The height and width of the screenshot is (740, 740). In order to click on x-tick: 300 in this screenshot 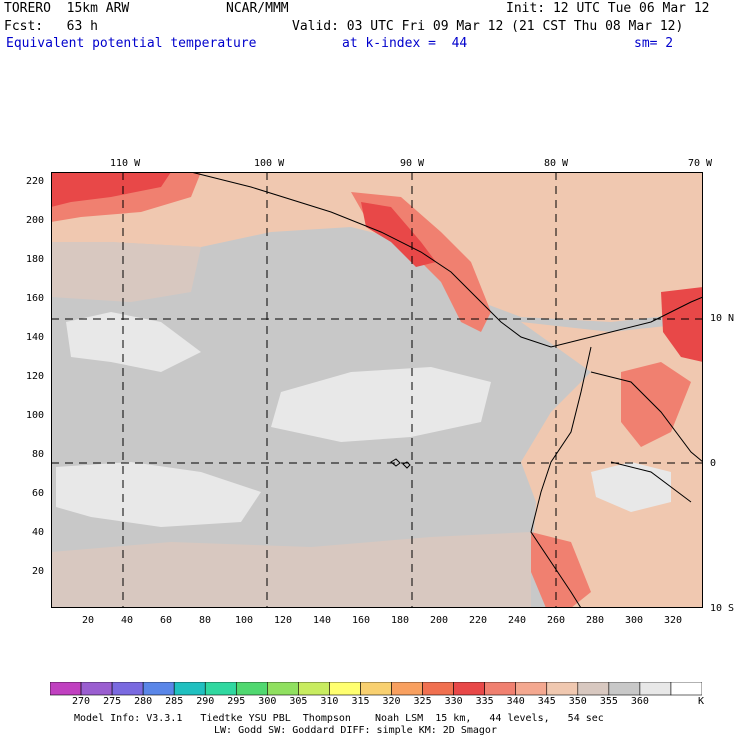, I will do `click(634, 620)`.